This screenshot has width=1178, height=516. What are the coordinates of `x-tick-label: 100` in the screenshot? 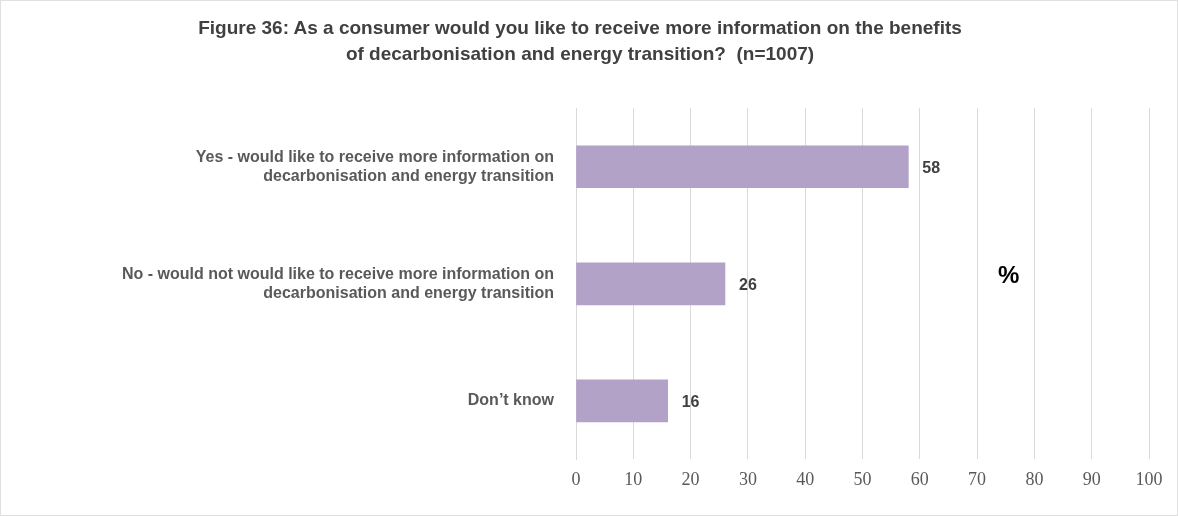 It's located at (1149, 478).